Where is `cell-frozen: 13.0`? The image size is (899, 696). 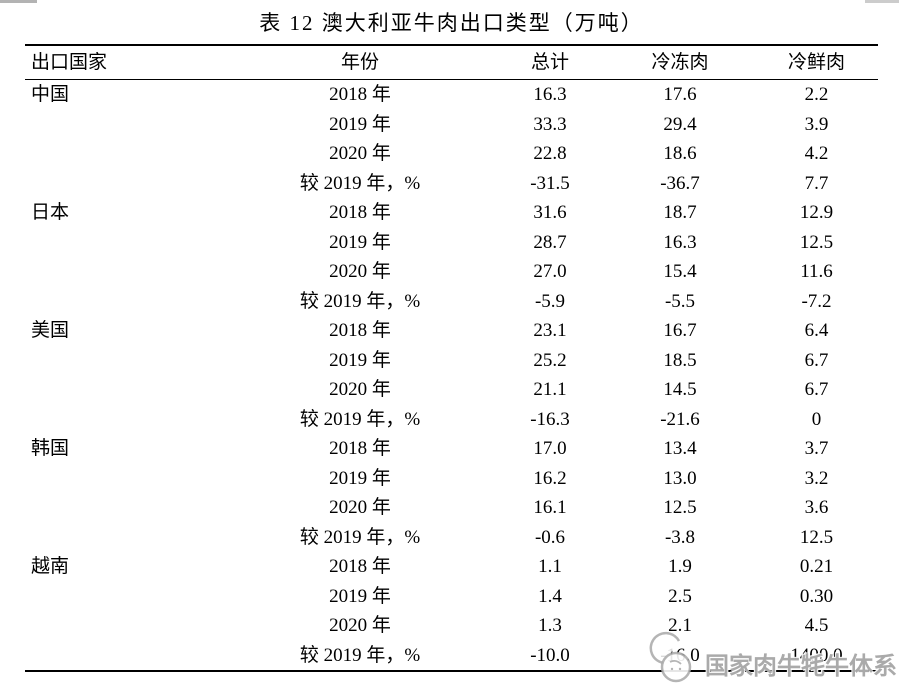
cell-frozen: 13.0 is located at coordinates (680, 478).